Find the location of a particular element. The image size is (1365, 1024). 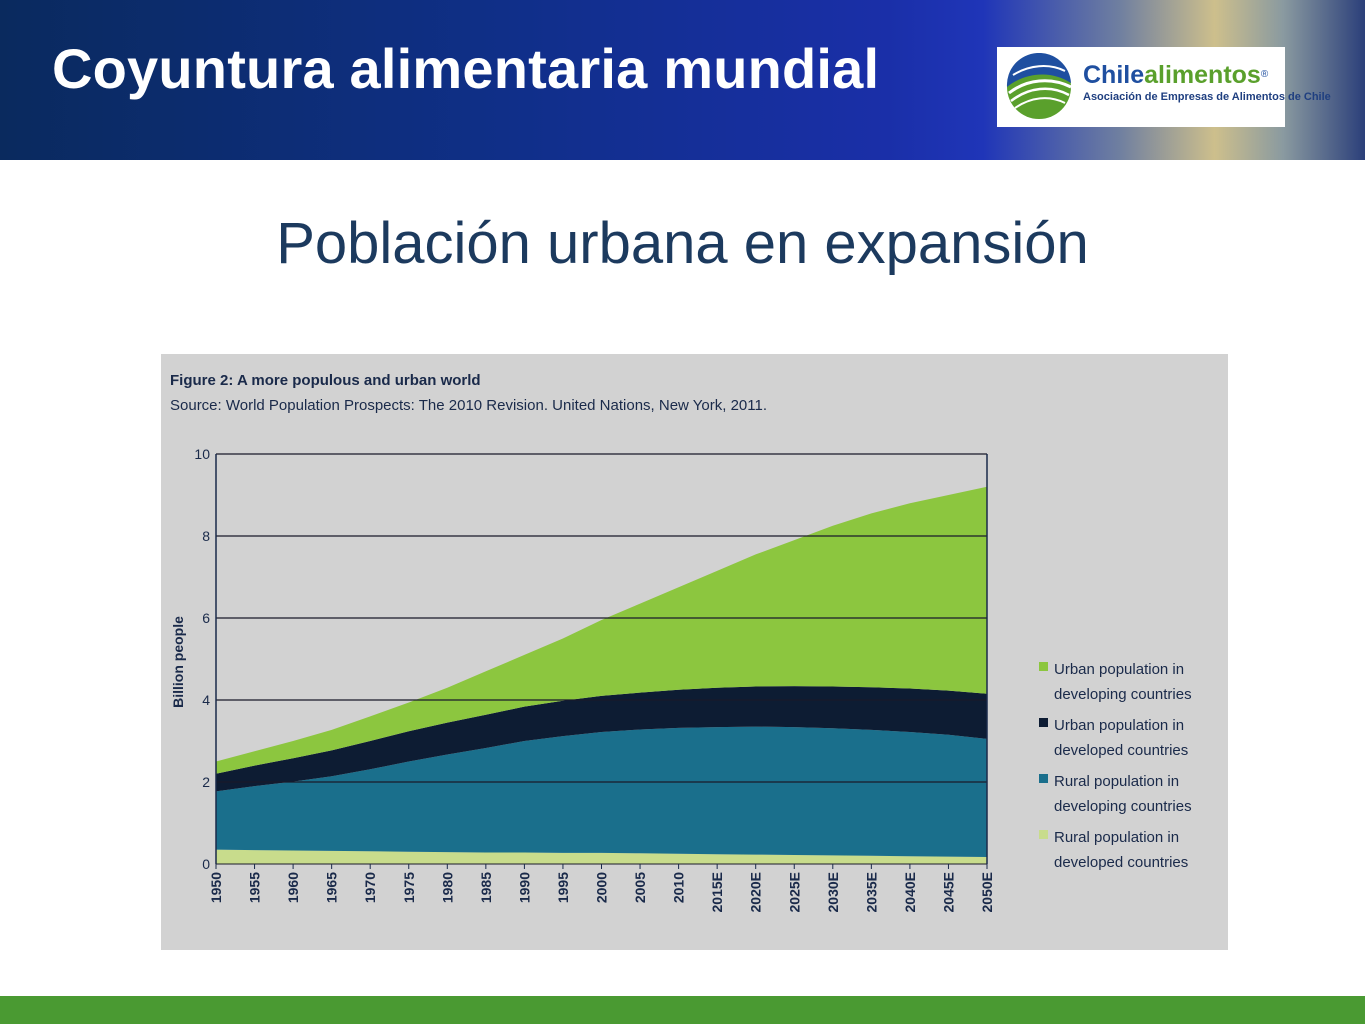

x-tick-label: 2025E is located at coordinates (794, 892).